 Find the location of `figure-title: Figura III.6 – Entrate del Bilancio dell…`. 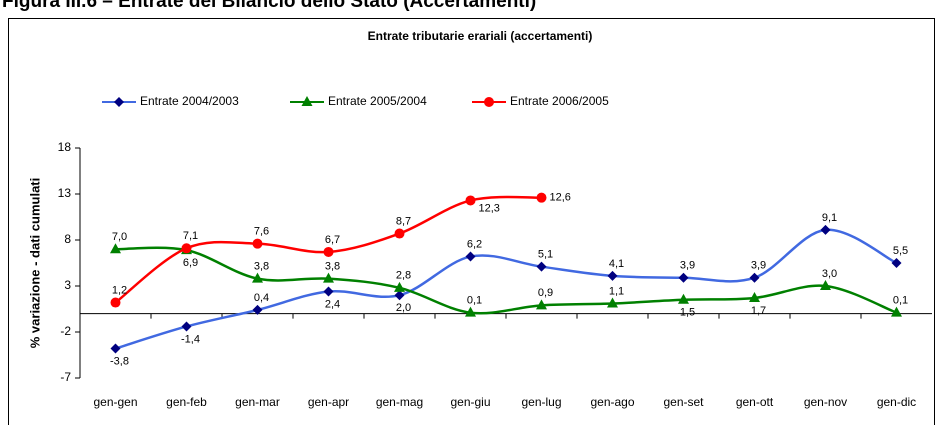

figure-title: Figura III.6 – Entrate del Bilancio dell… is located at coordinates (269, 6).